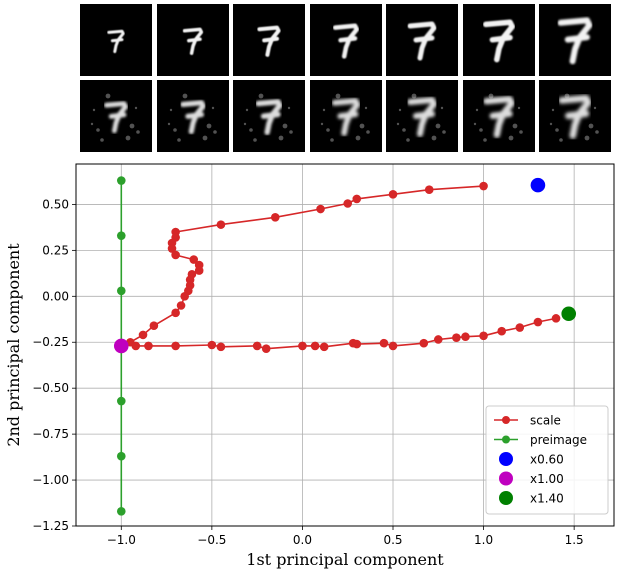  I want to click on x-tick-label: 1.5, so click(574, 540).